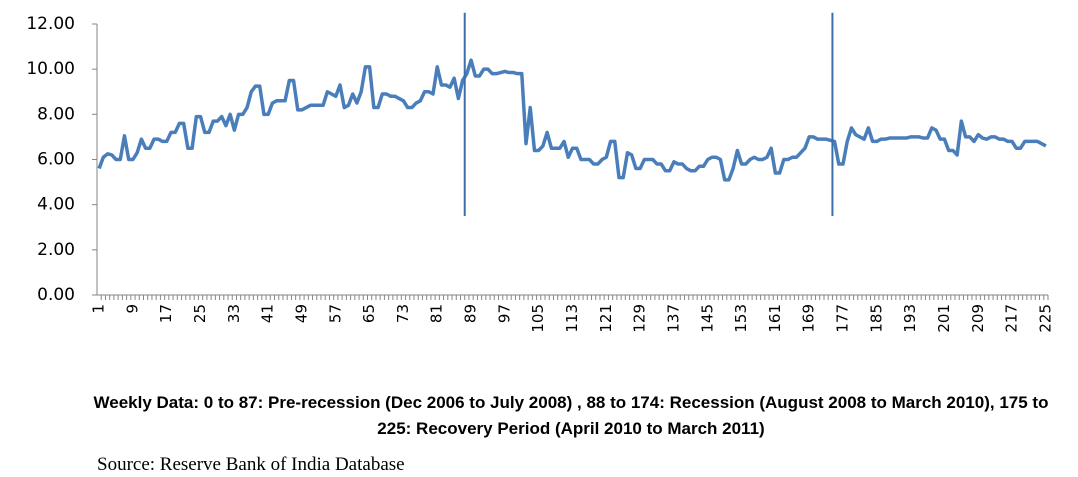 This screenshot has height=477, width=1078. Describe the element at coordinates (268, 313) in the screenshot. I see `x-tick-label: 41` at that location.